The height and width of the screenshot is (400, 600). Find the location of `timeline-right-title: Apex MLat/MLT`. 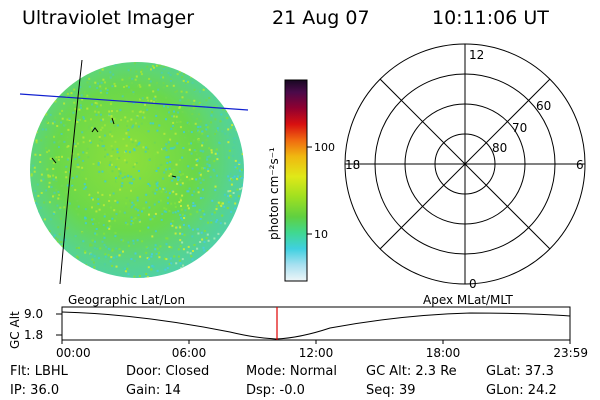

timeline-right-title: Apex MLat/MLT is located at coordinates (468, 300).